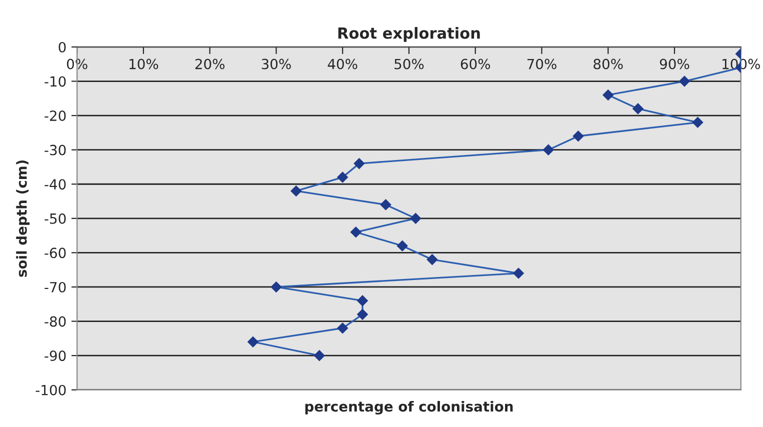  Describe the element at coordinates (55, 287) in the screenshot. I see `y-tick-label: -70` at that location.